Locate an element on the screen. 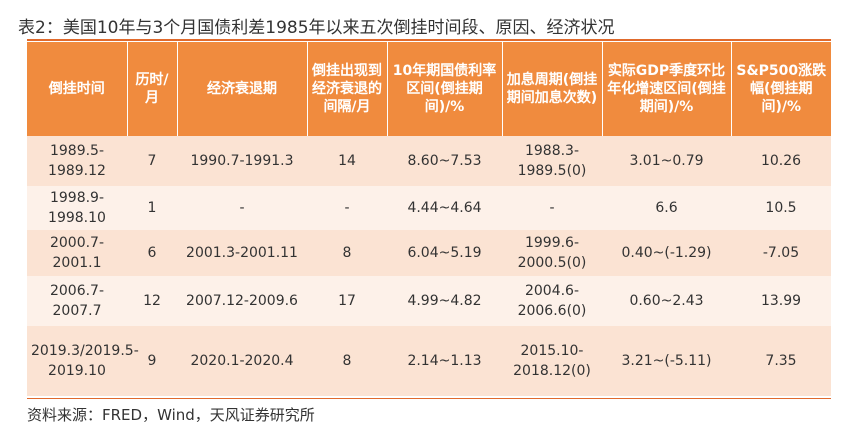 The width and height of the screenshot is (854, 438). table-cell: 1990.7-1991.3 is located at coordinates (242, 161).